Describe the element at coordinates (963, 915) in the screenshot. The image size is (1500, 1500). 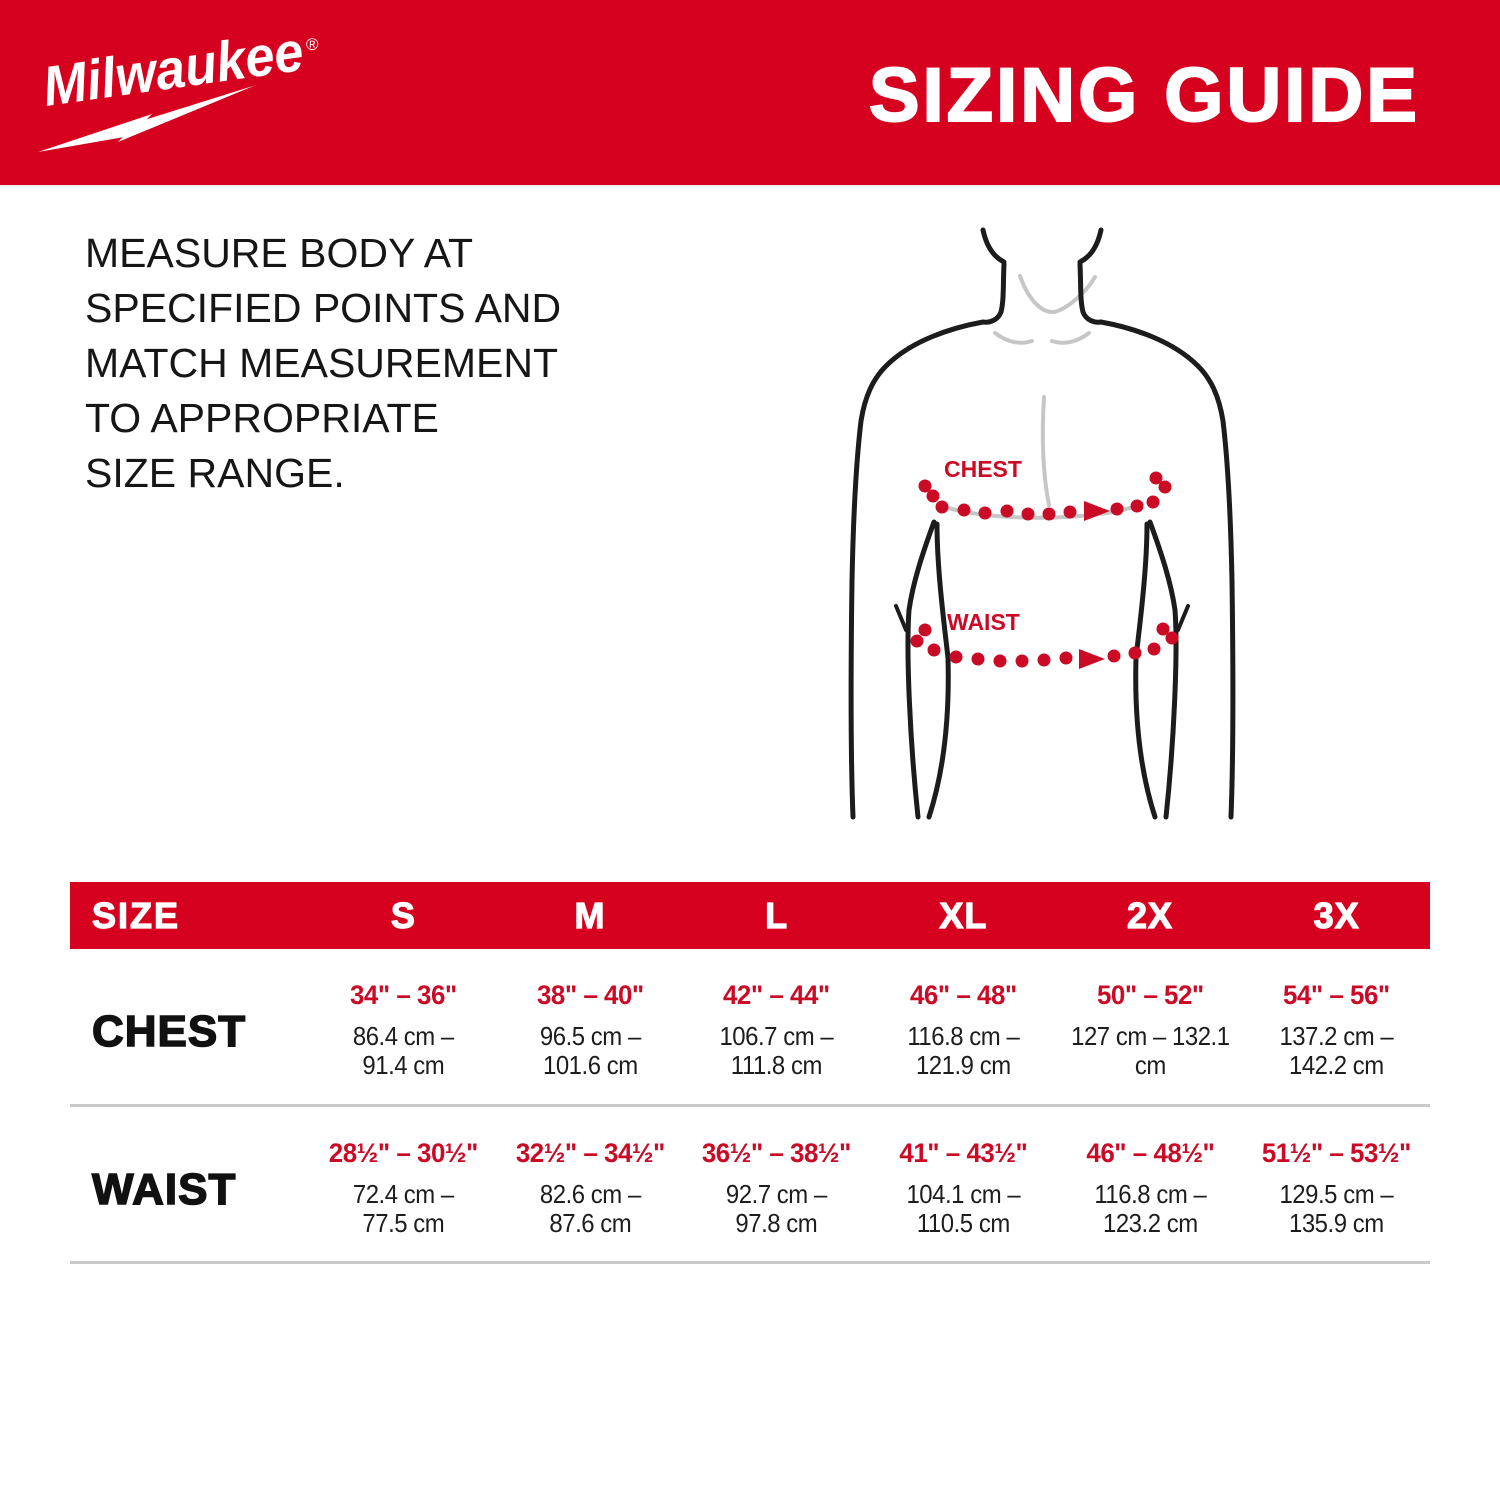
I see `col-header-xl: XL` at that location.